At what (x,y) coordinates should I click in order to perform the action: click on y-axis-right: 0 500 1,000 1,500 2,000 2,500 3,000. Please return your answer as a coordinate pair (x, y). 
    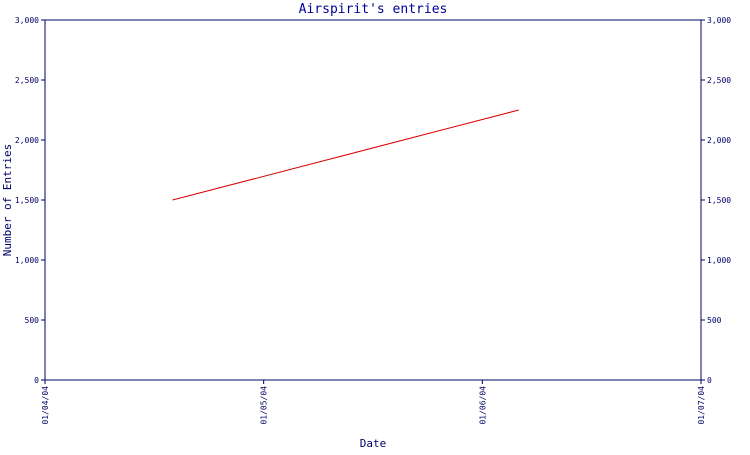
    Looking at the image, I should click on (716, 200).